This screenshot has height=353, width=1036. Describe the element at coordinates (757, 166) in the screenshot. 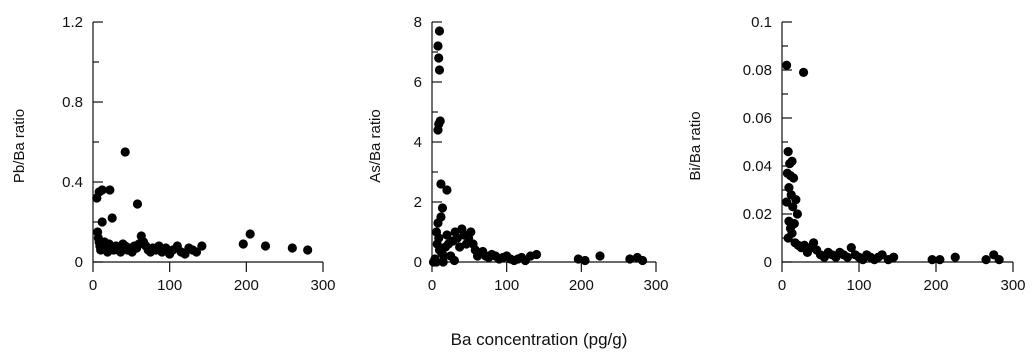

I see `chart3-y-tick-label: 0.04` at that location.